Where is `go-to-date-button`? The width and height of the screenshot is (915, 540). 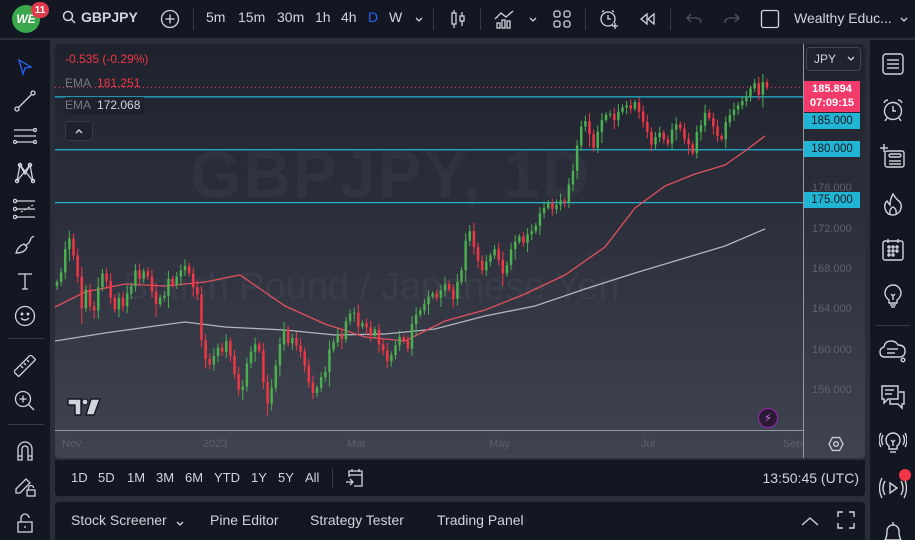 go-to-date-button is located at coordinates (355, 480).